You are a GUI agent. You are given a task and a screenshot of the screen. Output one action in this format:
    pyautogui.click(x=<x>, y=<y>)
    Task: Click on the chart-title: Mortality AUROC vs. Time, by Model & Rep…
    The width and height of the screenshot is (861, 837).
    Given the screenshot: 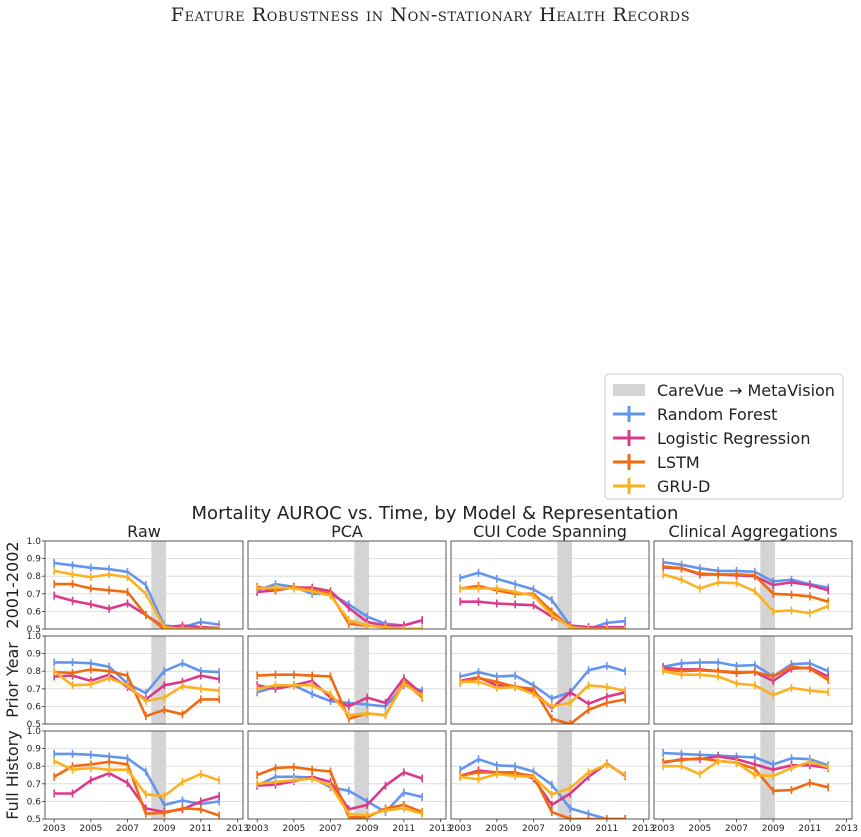 What is the action you would take?
    pyautogui.click(x=435, y=513)
    